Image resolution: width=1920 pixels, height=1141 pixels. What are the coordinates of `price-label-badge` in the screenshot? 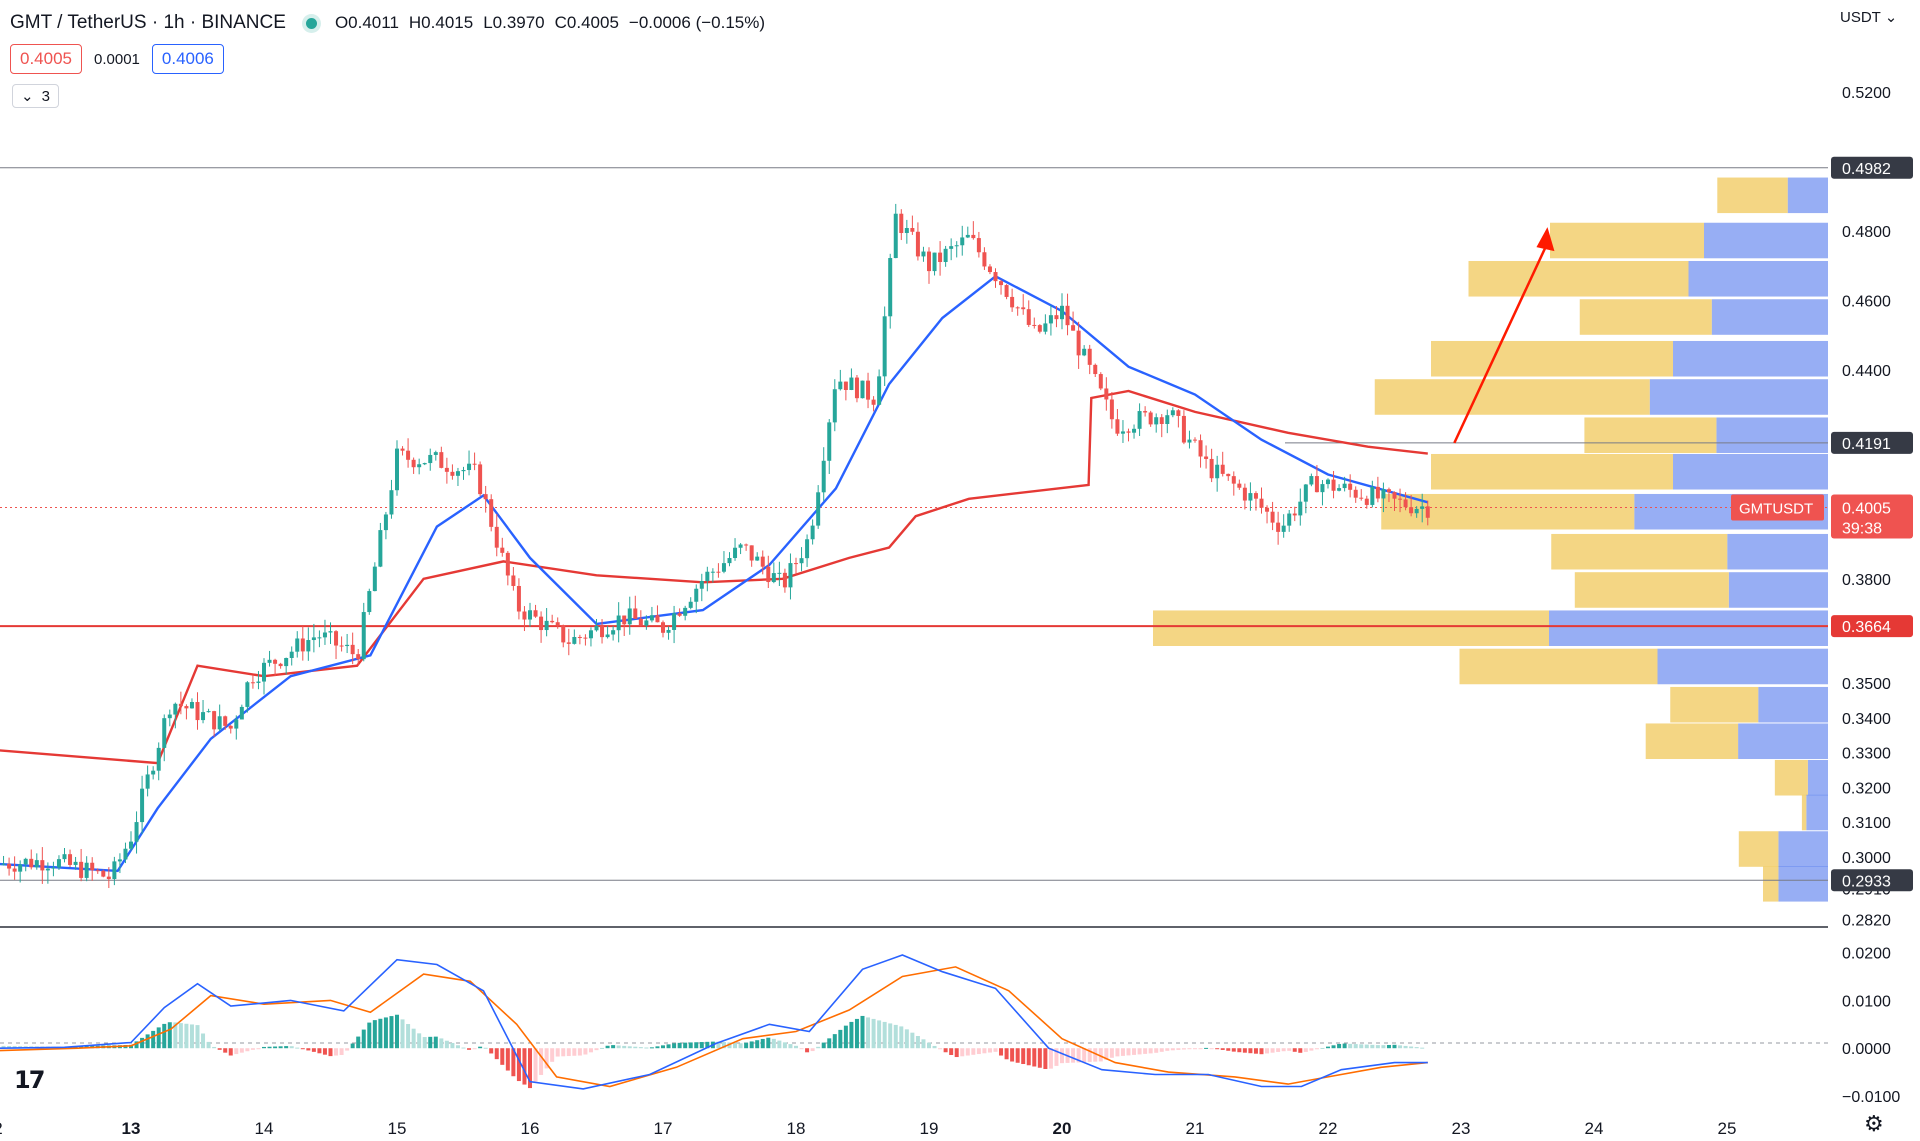 It's located at (1872, 442).